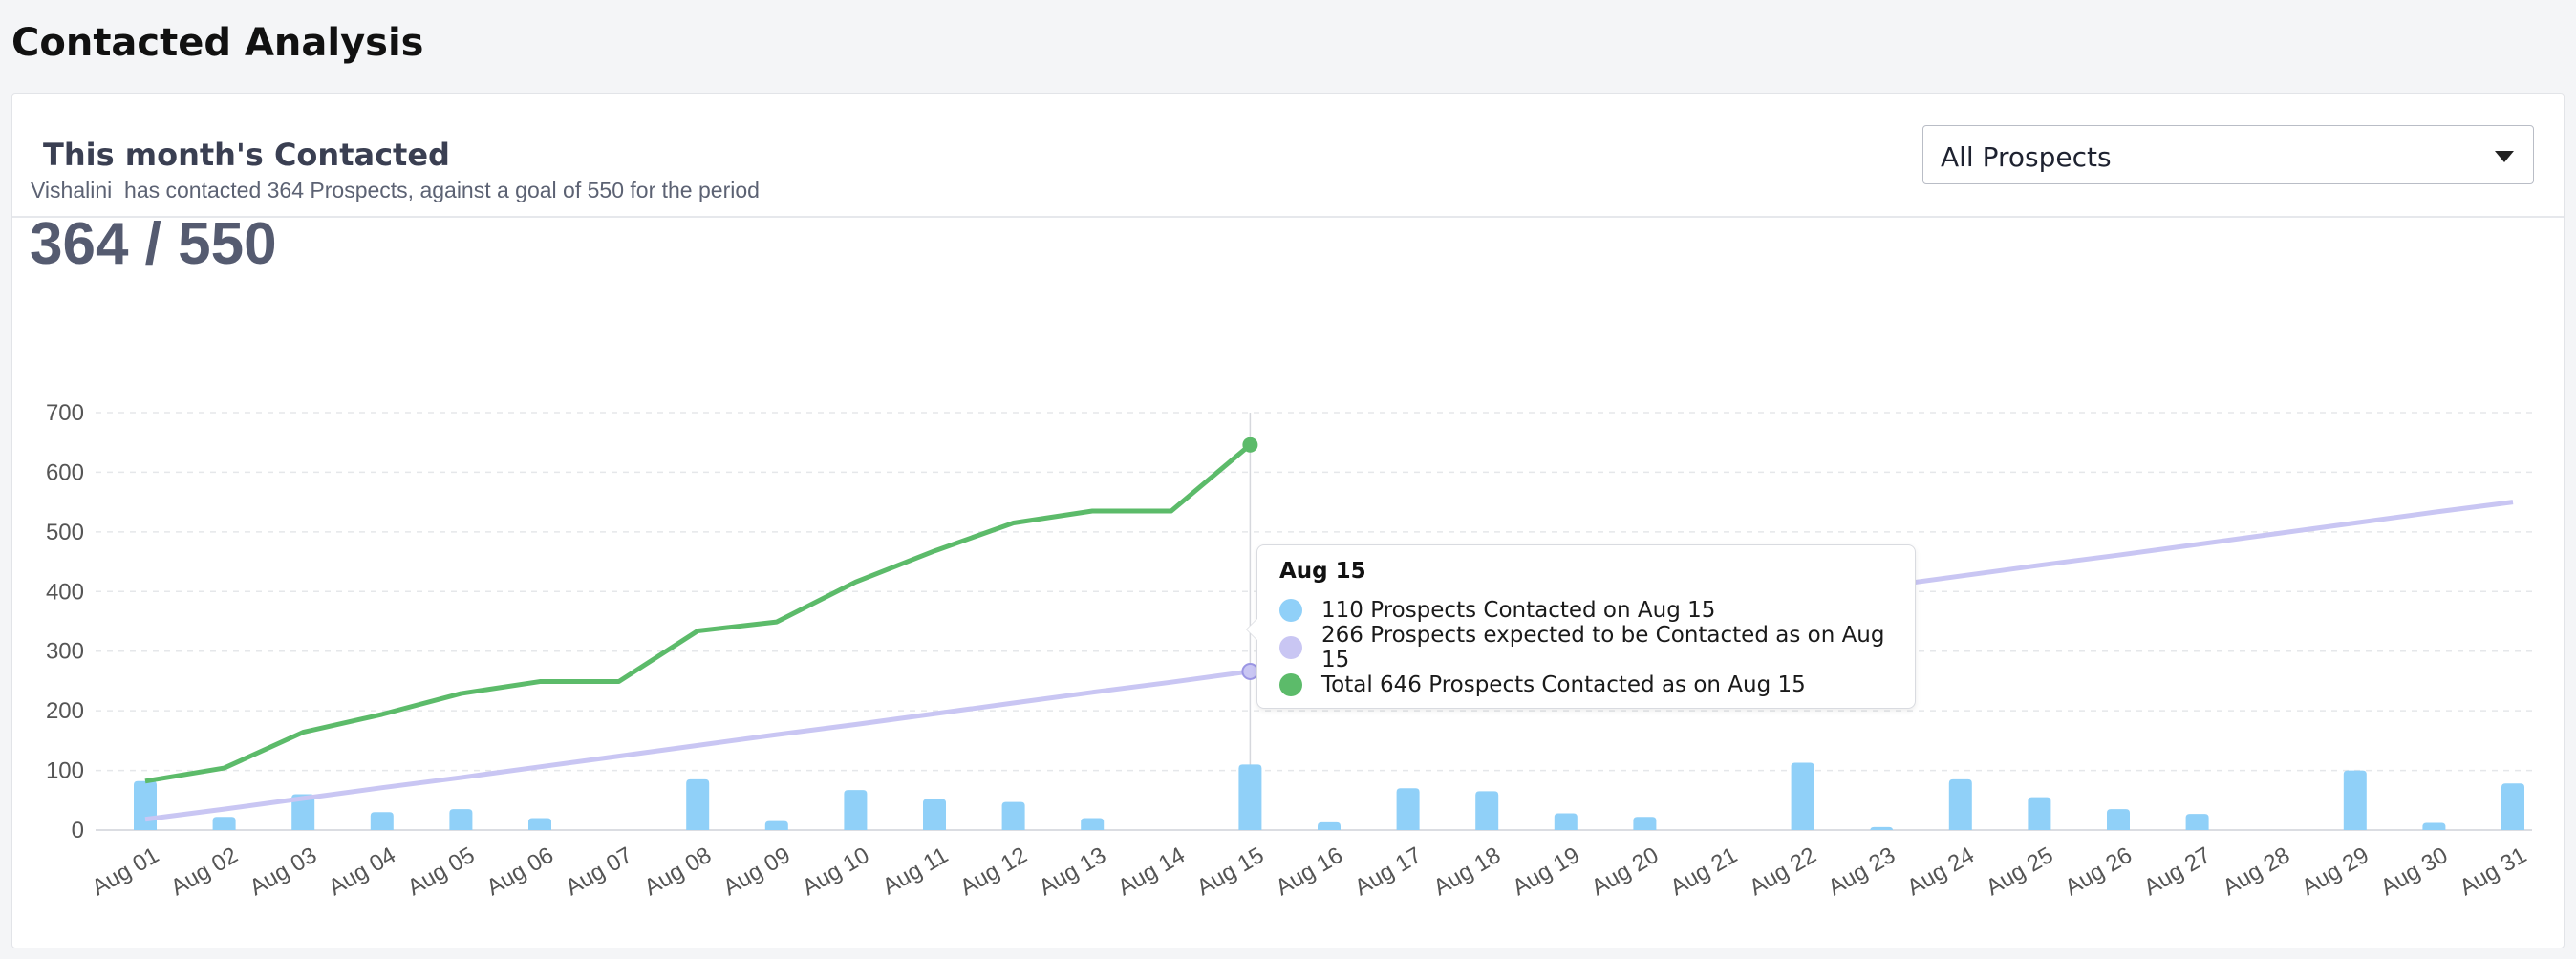 The height and width of the screenshot is (959, 2576). Describe the element at coordinates (915, 872) in the screenshot. I see `x-tick-label: Aug 11` at that location.